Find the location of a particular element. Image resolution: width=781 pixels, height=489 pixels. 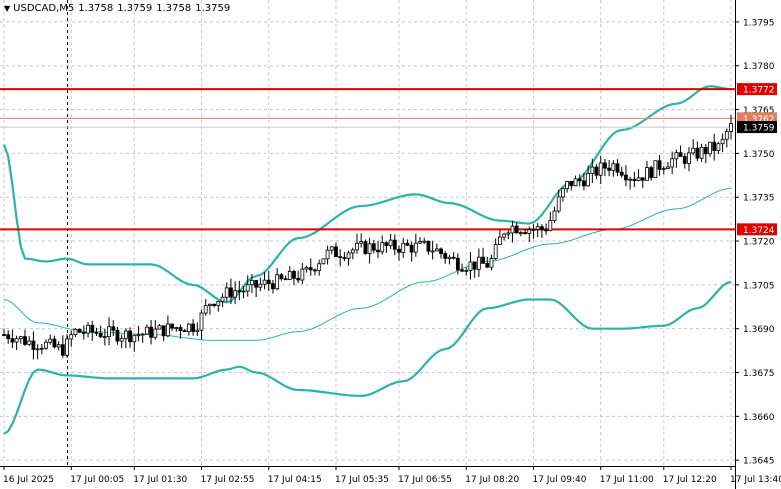

price-tick-label: 1.3780 is located at coordinates (759, 67).